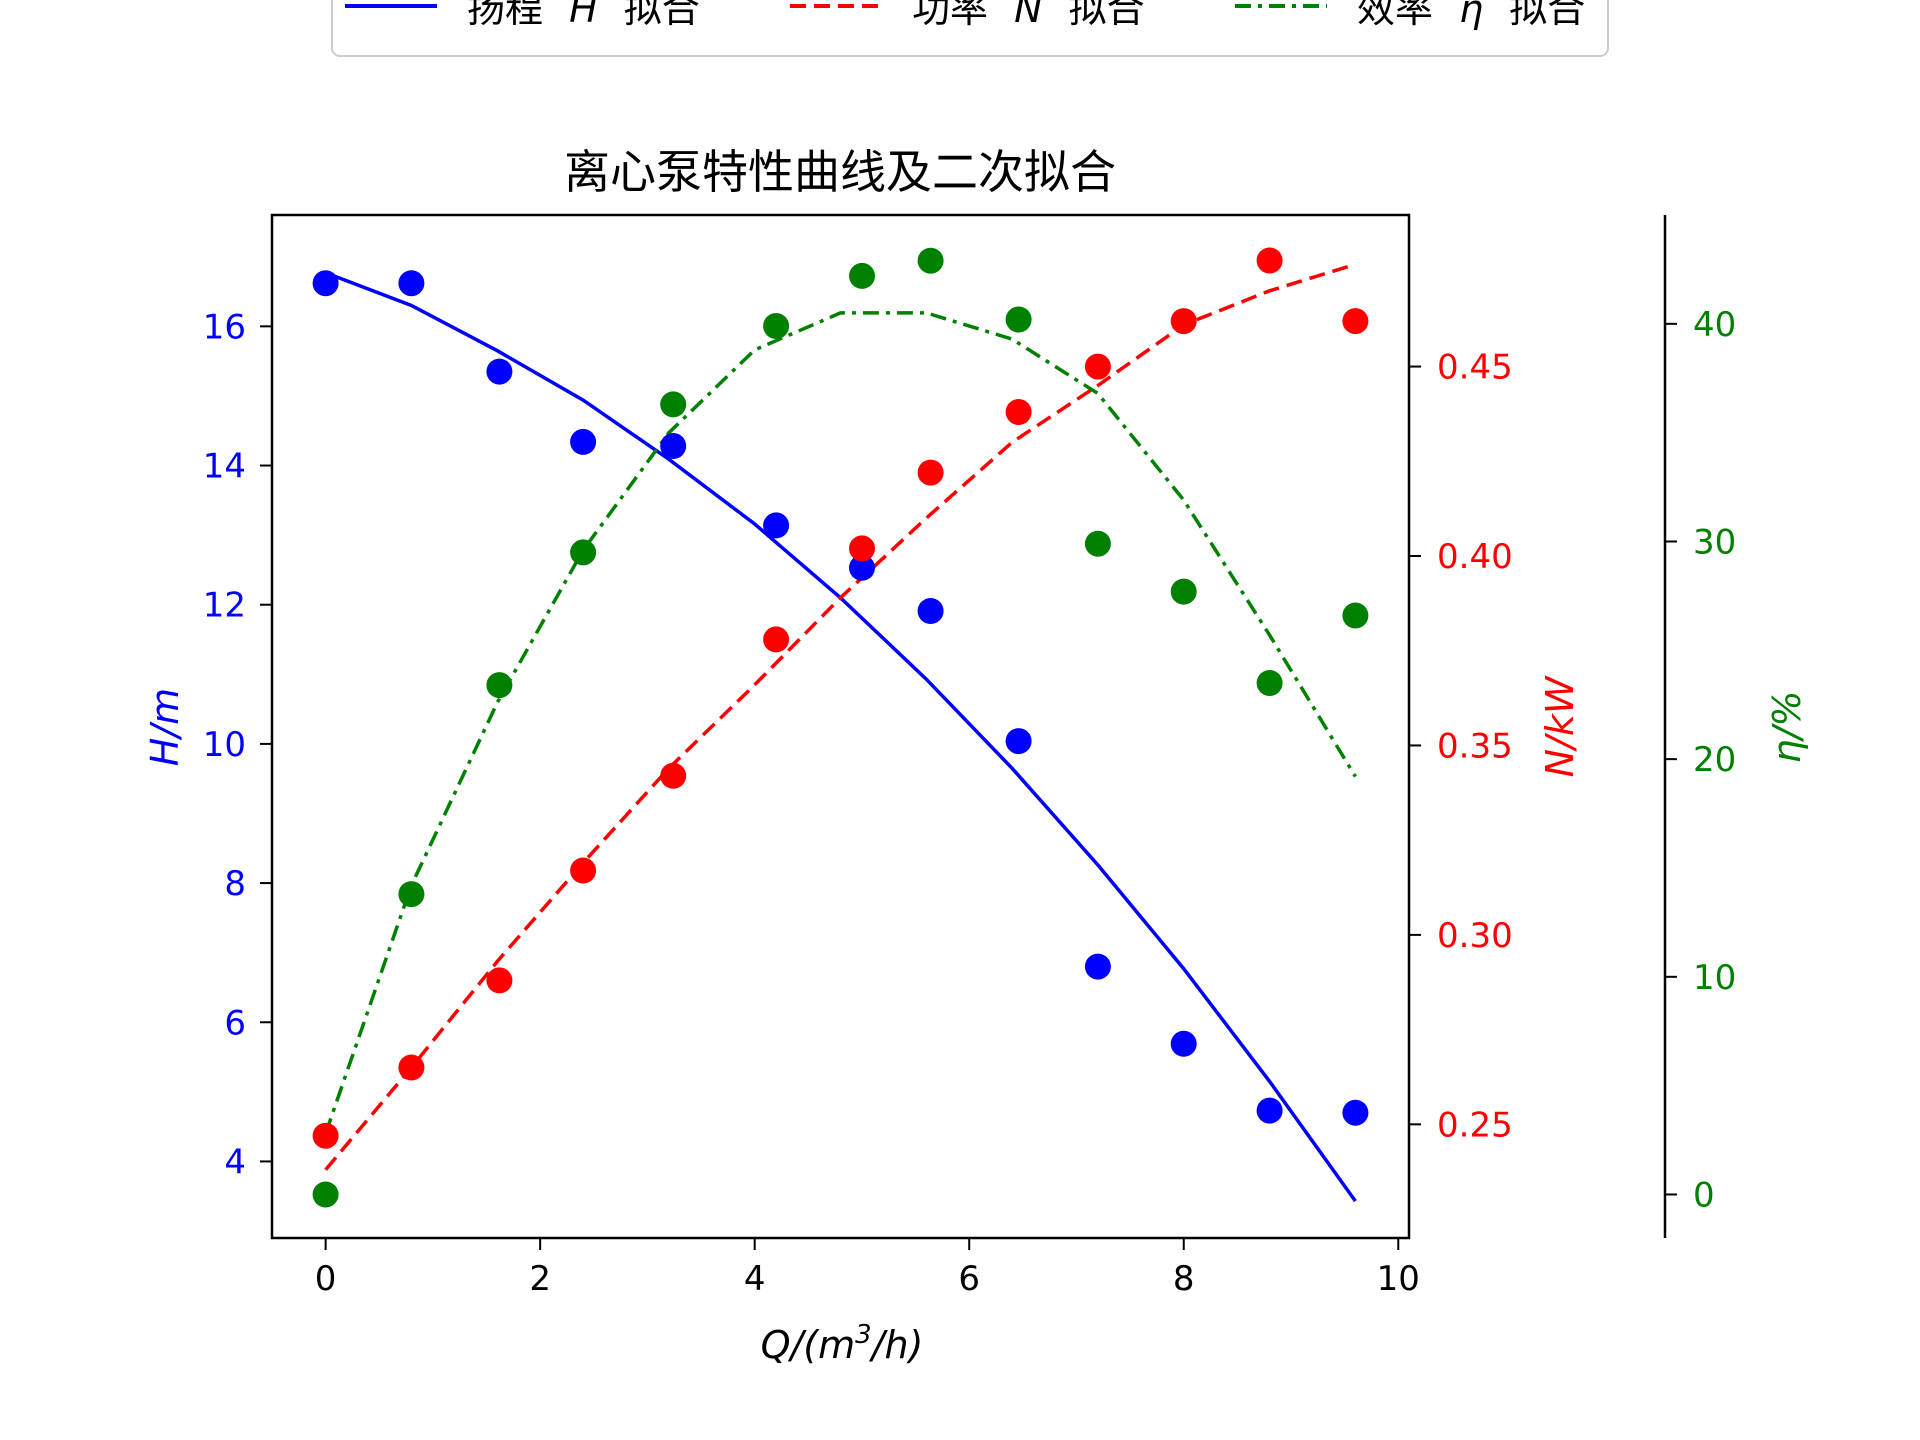 The height and width of the screenshot is (1440, 1920). What do you see at coordinates (235, 884) in the screenshot?
I see `h-tick-label: 8` at bounding box center [235, 884].